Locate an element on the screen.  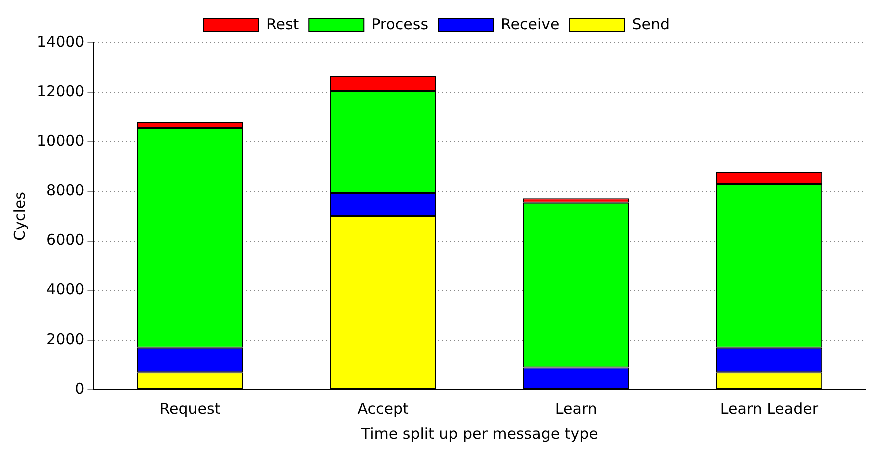
x-tick-label: Learn Leader is located at coordinates (770, 409).